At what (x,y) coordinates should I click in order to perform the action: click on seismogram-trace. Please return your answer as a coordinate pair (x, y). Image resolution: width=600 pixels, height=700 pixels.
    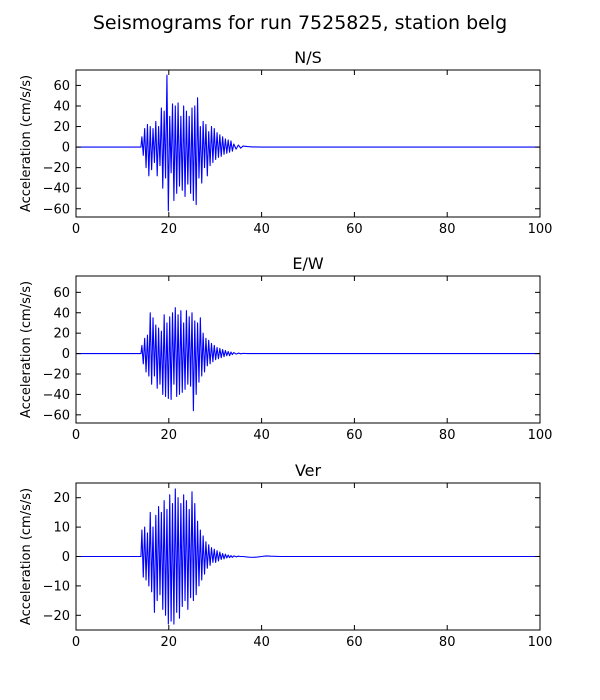
    Looking at the image, I should click on (308, 359).